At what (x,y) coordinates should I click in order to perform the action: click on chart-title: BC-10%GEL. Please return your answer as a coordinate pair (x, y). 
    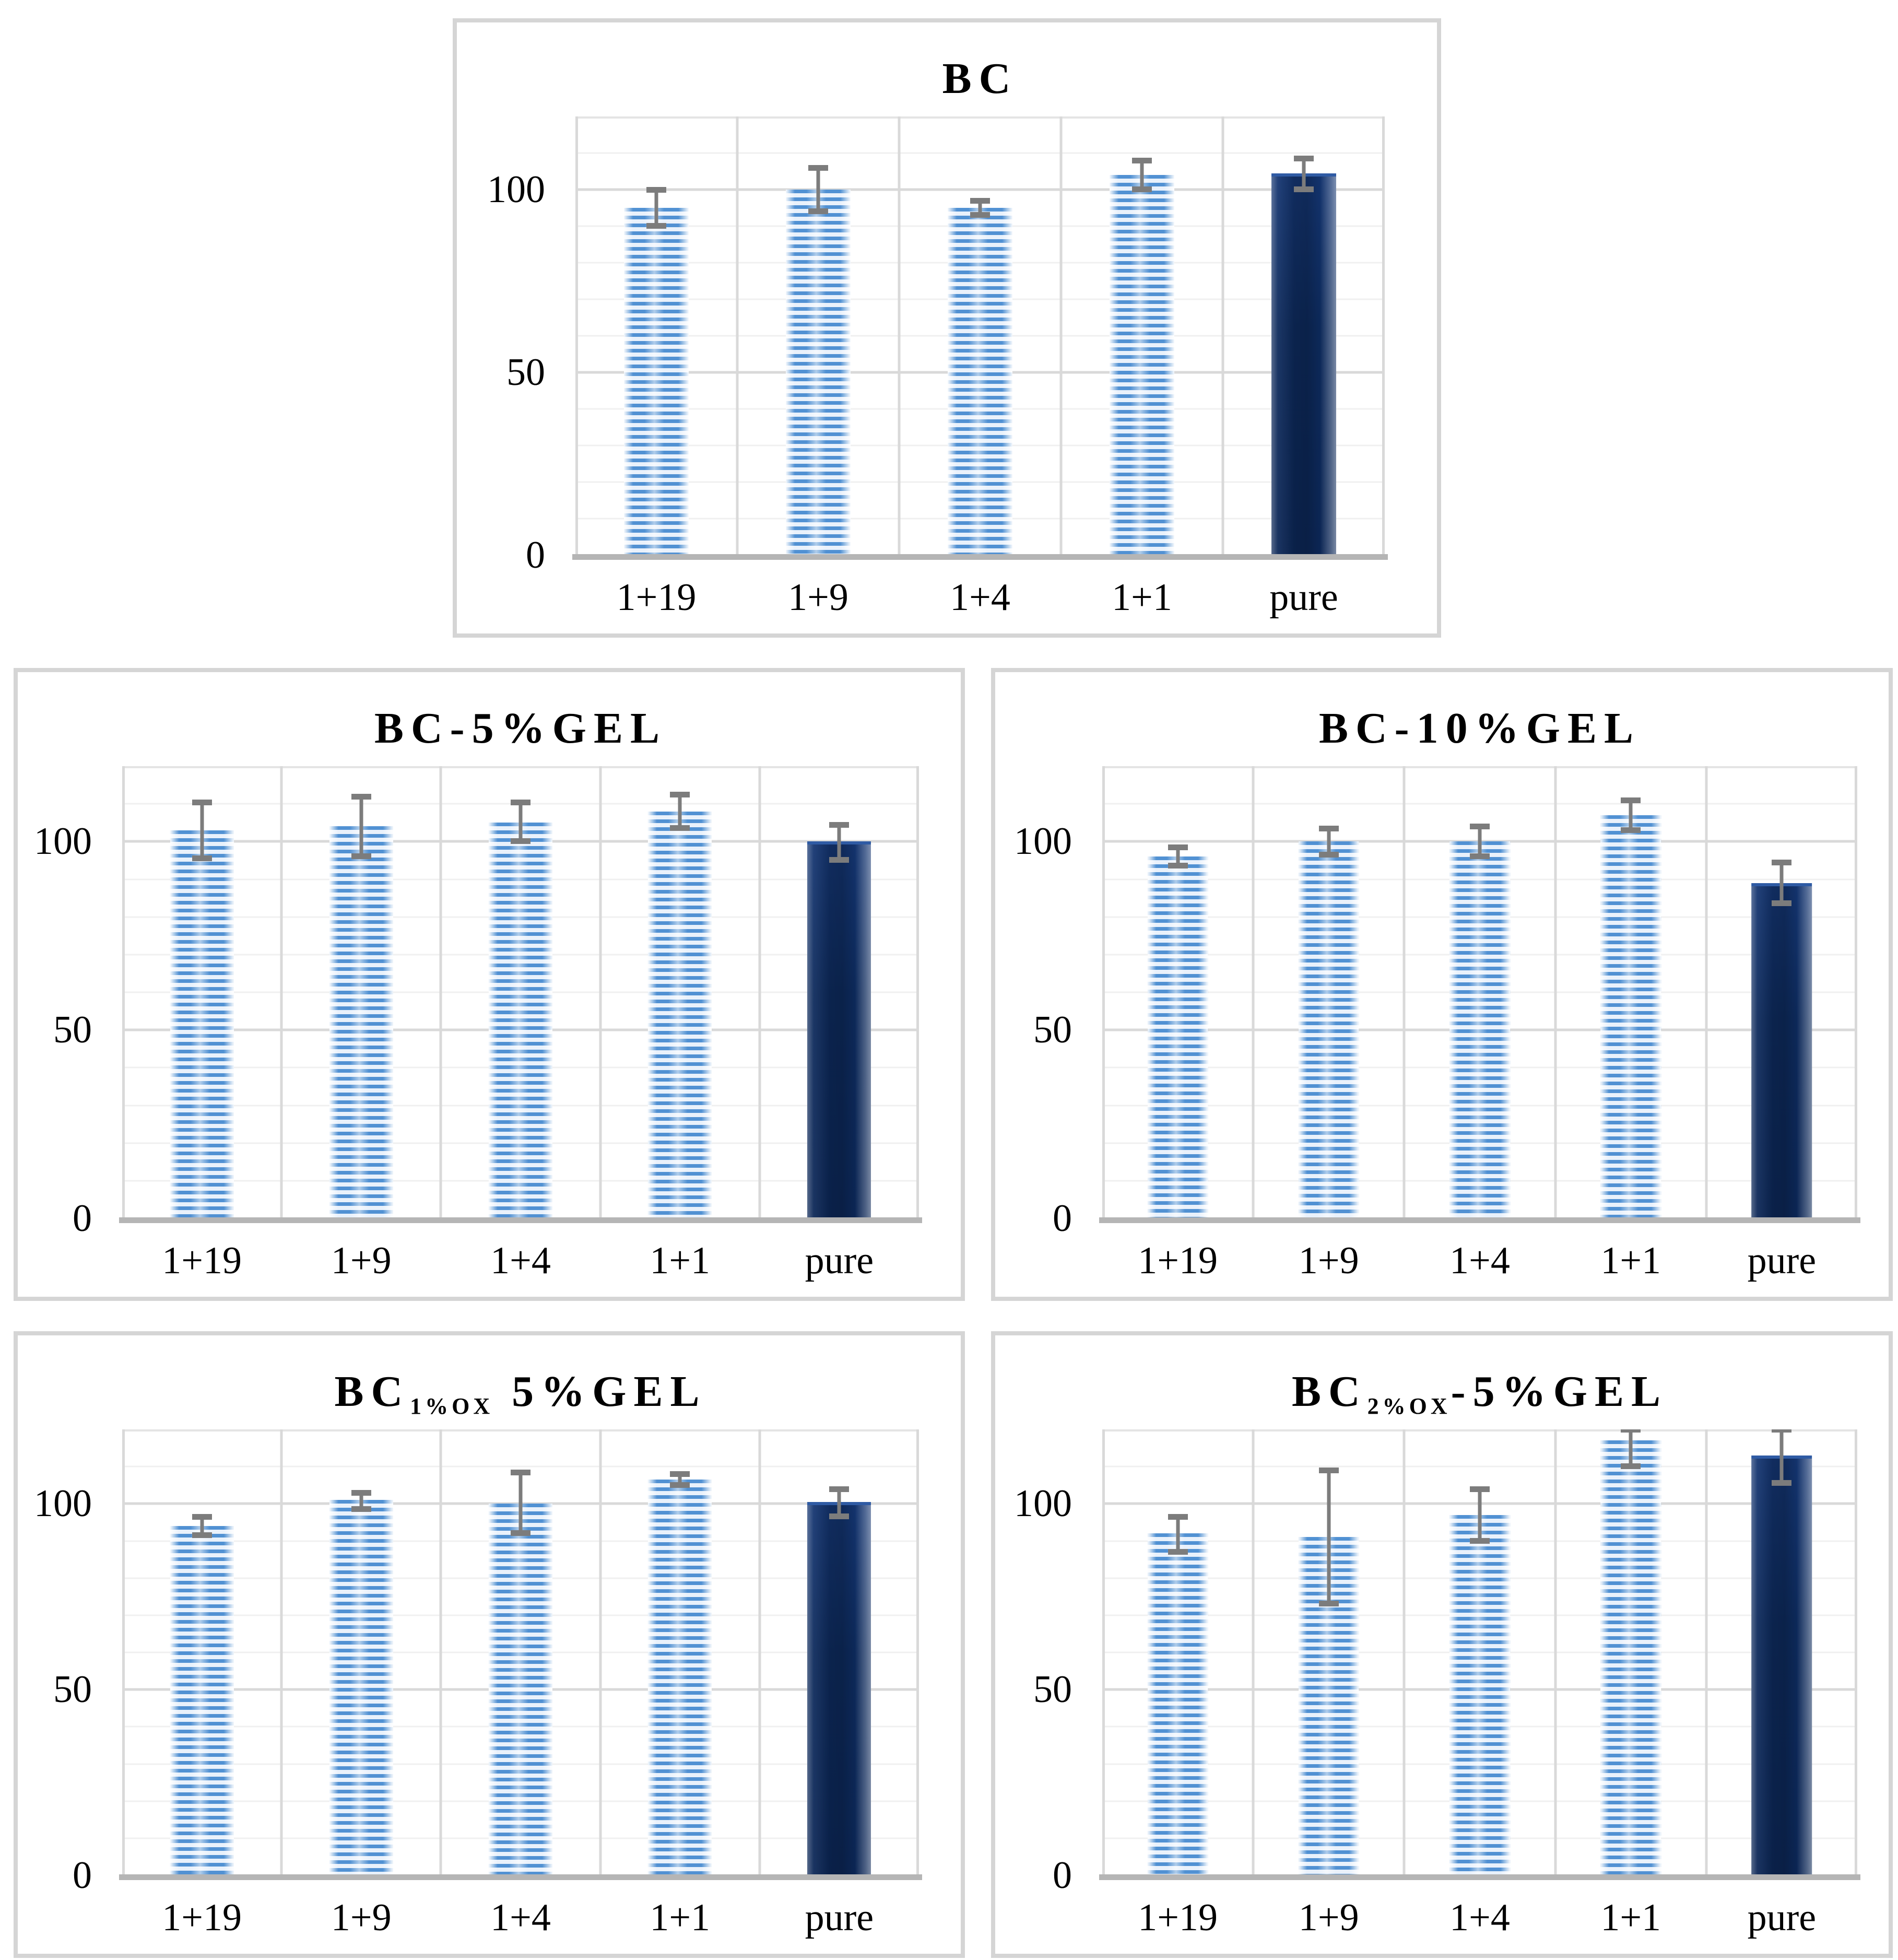
    Looking at the image, I should click on (1479, 728).